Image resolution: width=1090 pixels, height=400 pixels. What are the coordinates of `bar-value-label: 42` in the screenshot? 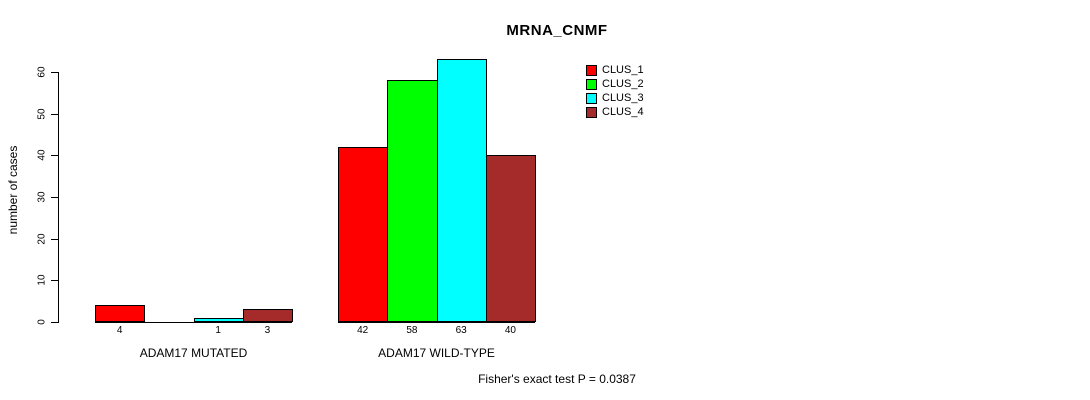 It's located at (363, 330).